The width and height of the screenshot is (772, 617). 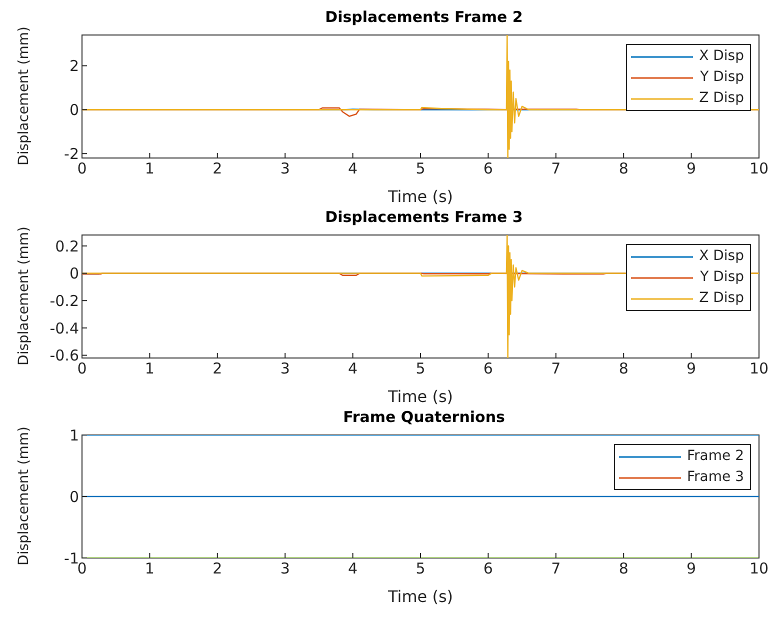 I want to click on chart-title: Frame Quaternions, so click(x=424, y=417).